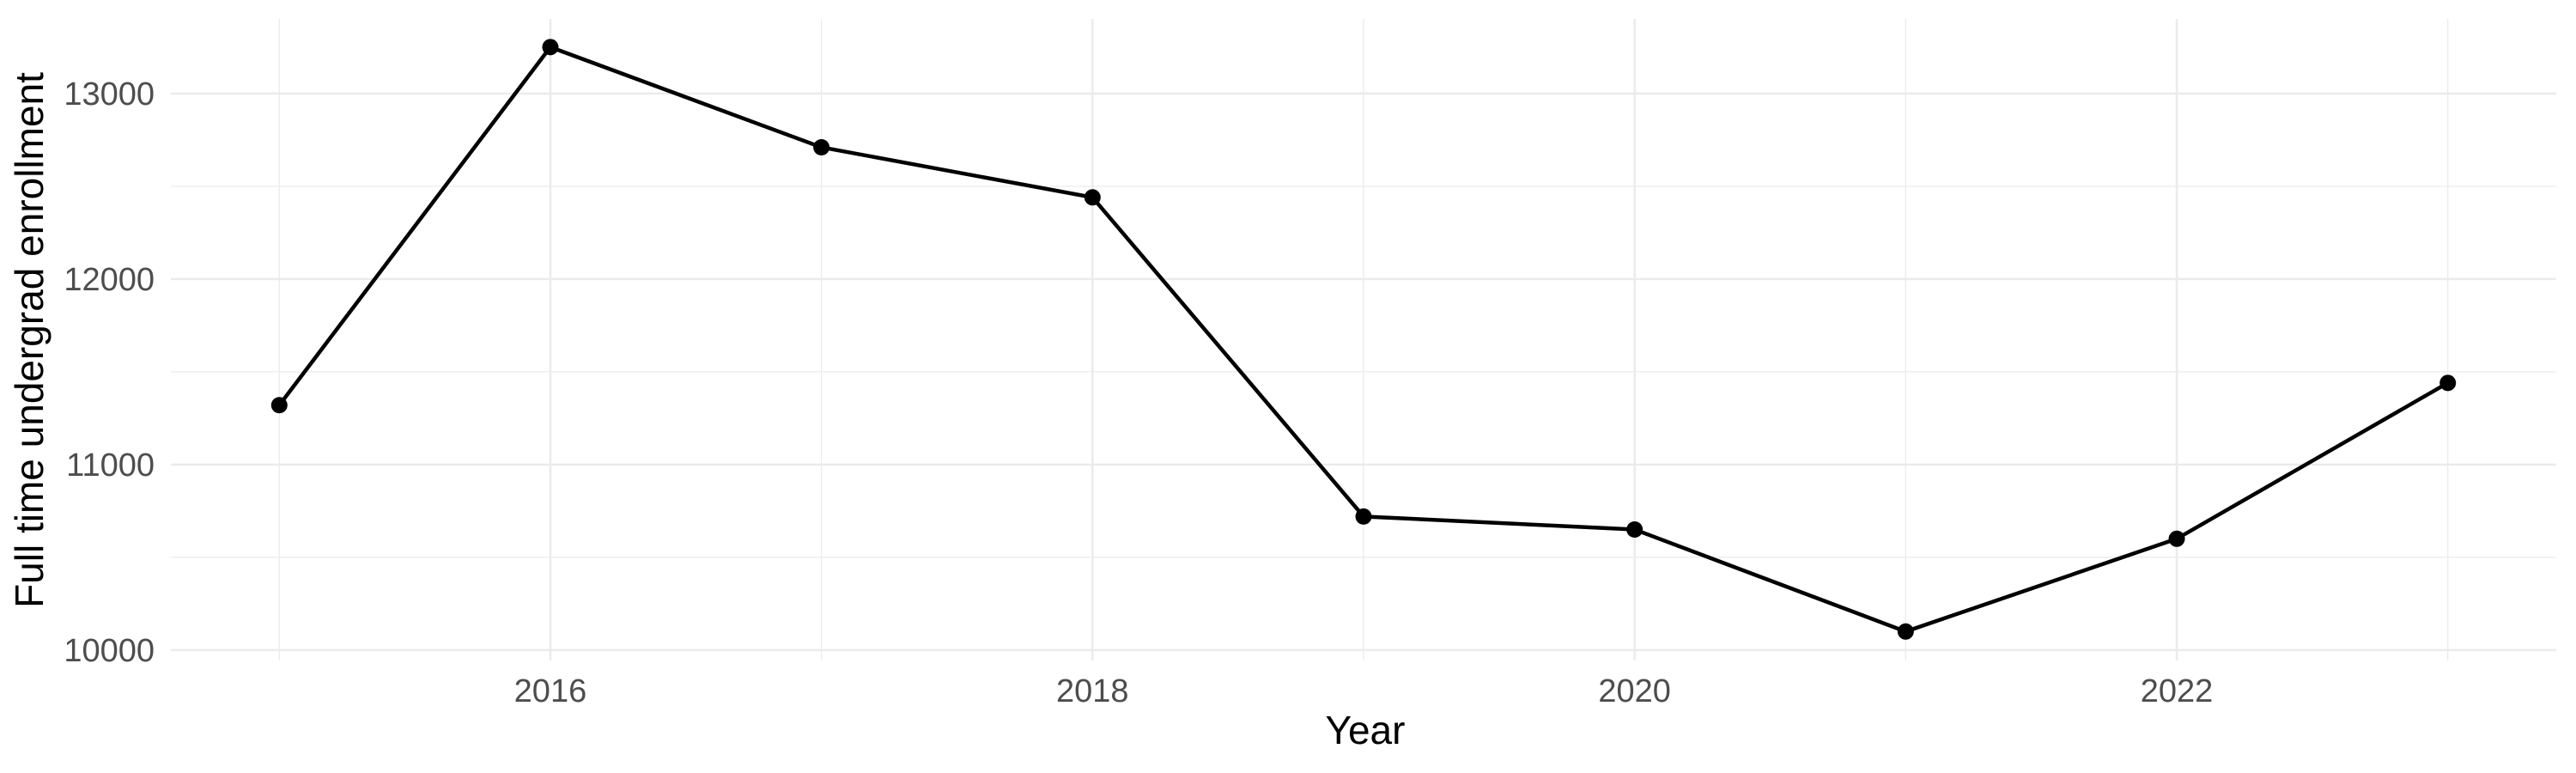 The width and height of the screenshot is (2576, 773). I want to click on y-tick-label: 13000, so click(109, 95).